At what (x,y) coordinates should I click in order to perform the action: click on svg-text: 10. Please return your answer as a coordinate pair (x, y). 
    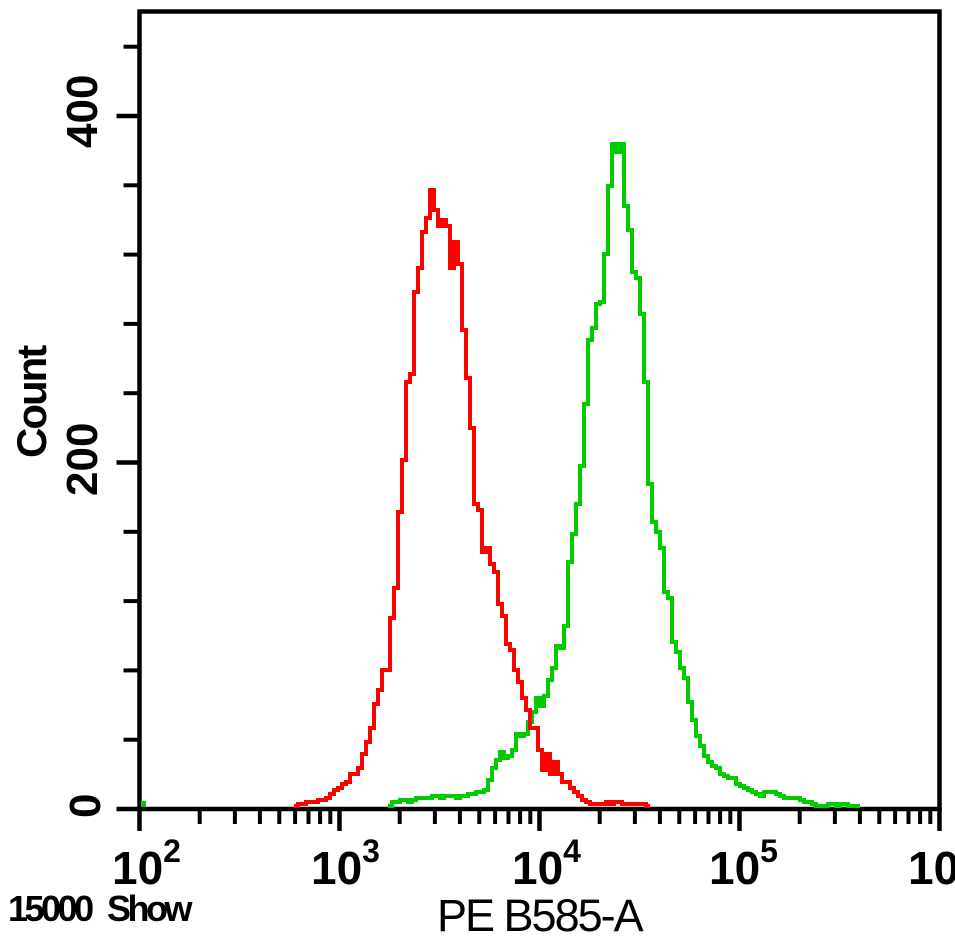
    Looking at the image, I should click on (931, 868).